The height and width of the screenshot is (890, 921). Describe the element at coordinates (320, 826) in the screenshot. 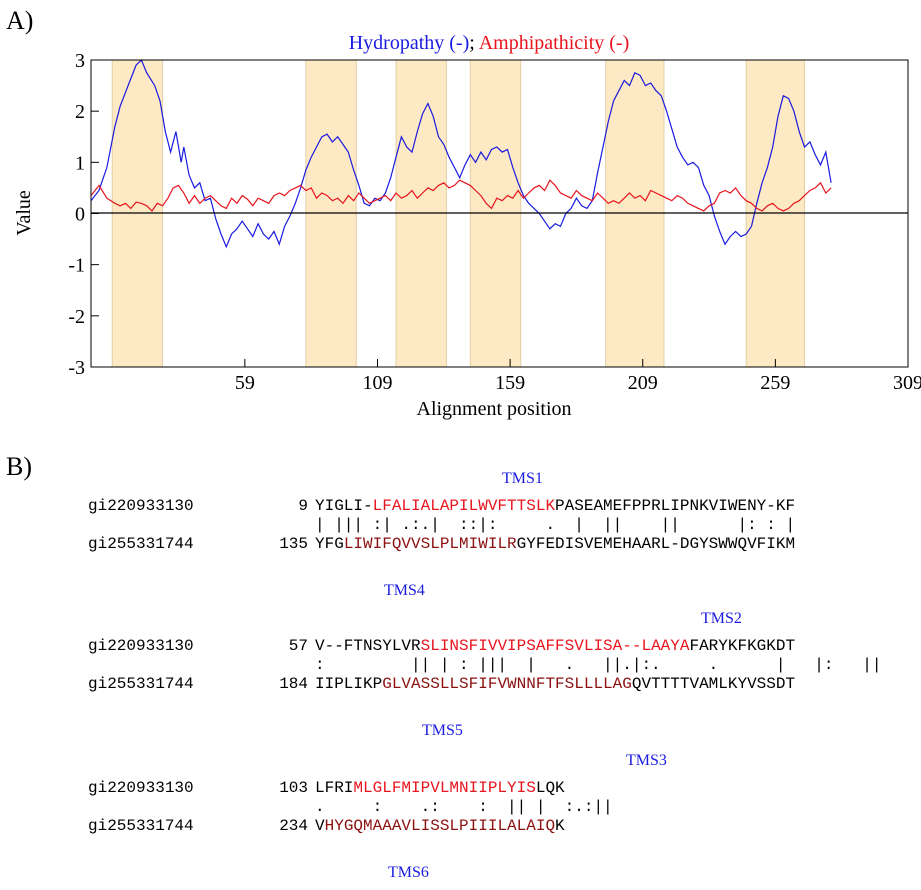

I see `sequence-pre: V` at that location.